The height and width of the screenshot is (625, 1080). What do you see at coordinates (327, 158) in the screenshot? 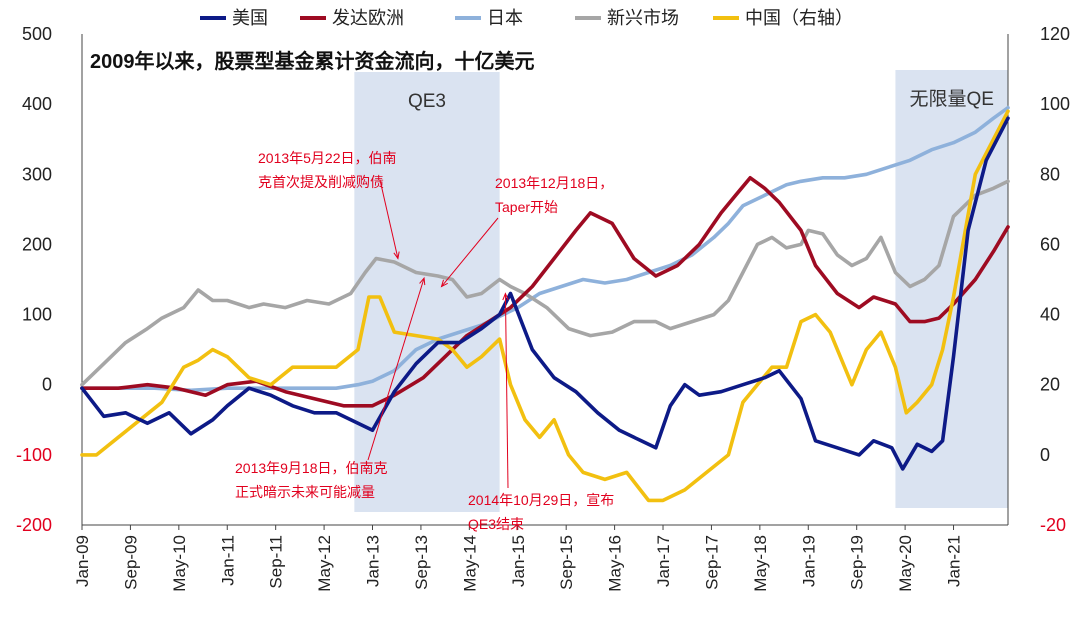
I see `annotation-text-a1: 2013年5月22日，伯南` at bounding box center [327, 158].